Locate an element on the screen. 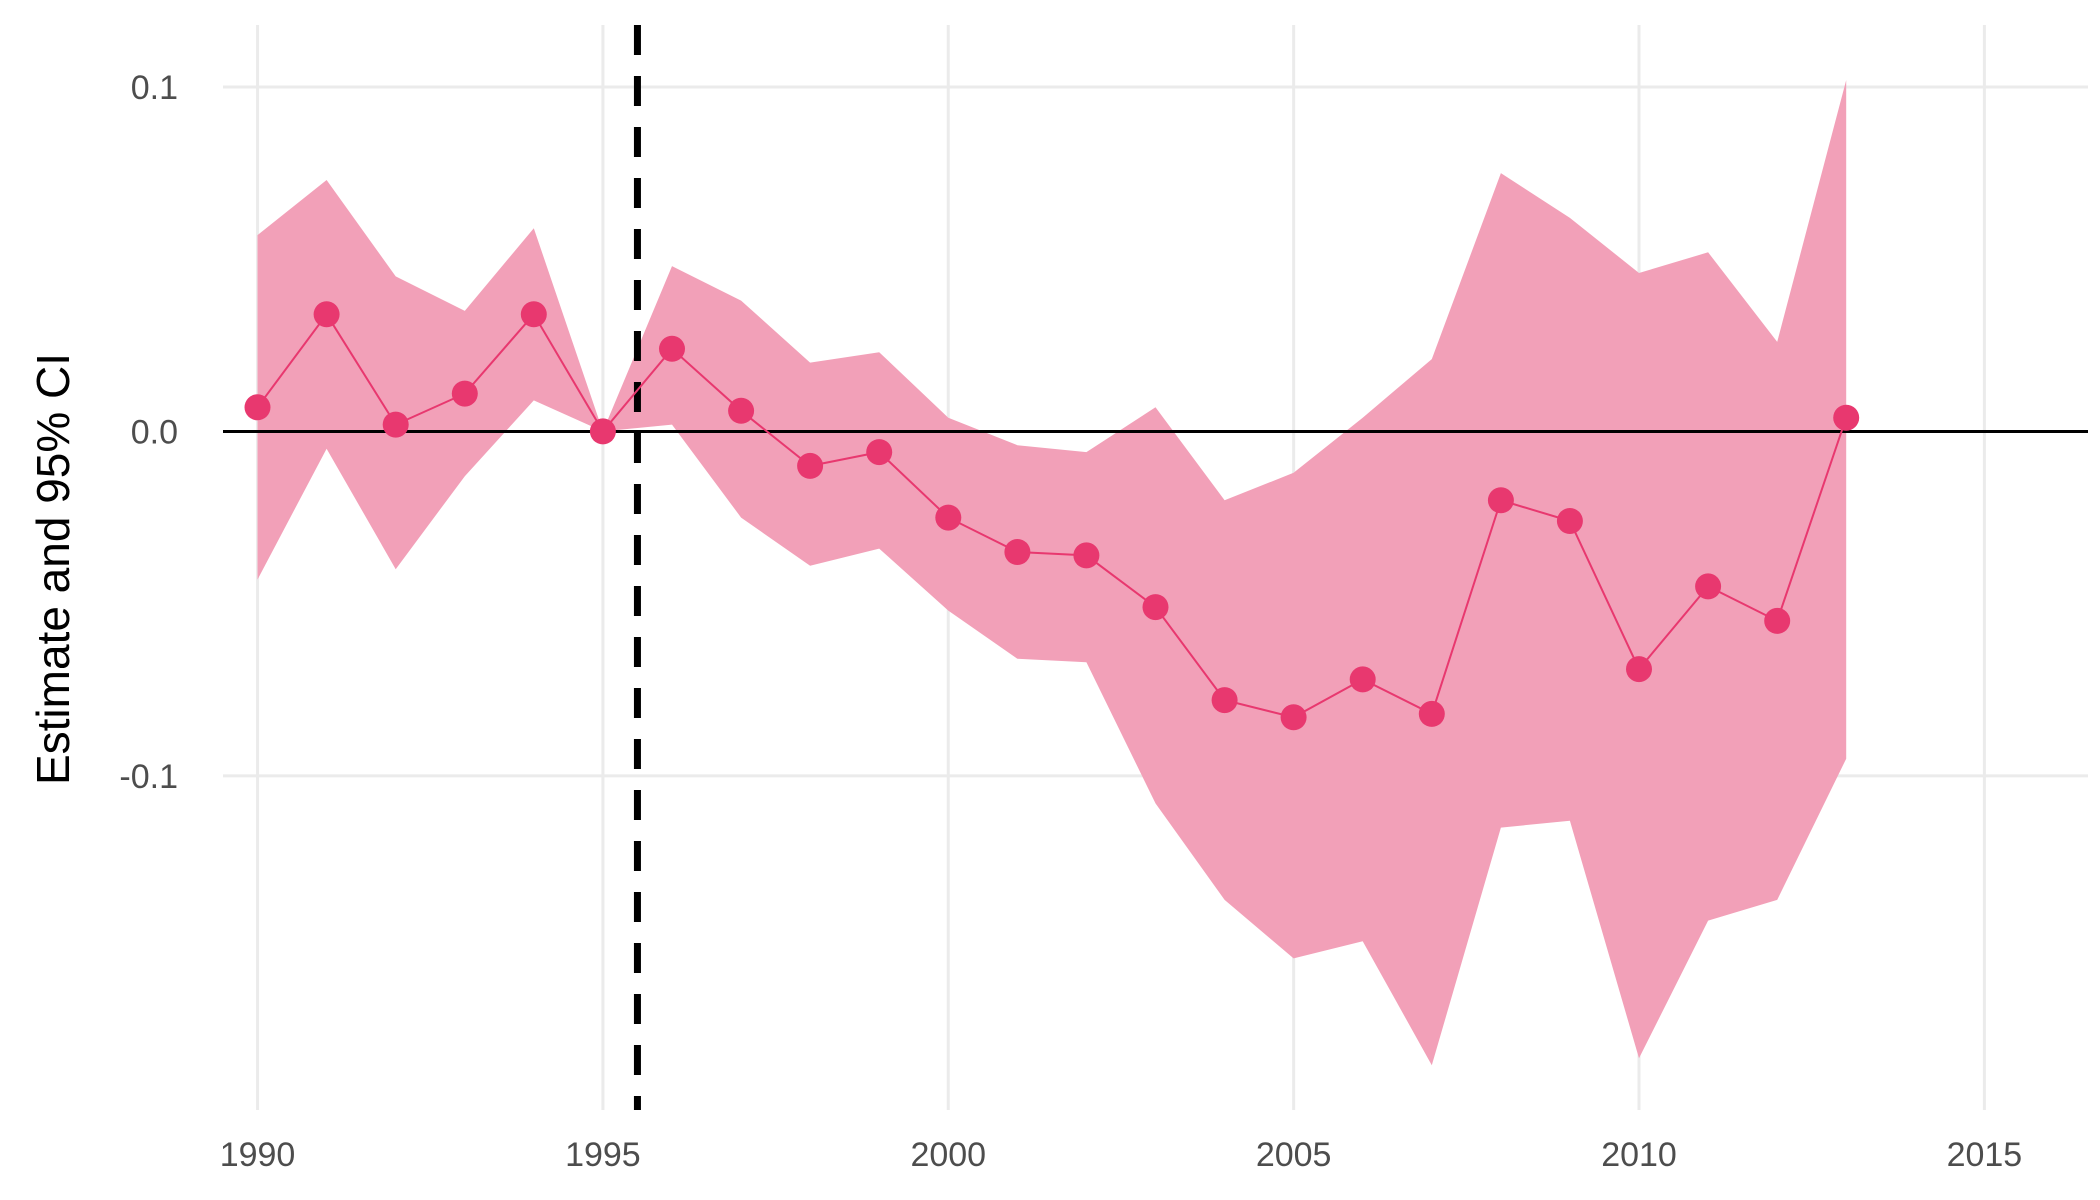 The height and width of the screenshot is (1200, 2100). x-tick-label: 2005 is located at coordinates (1294, 1155).